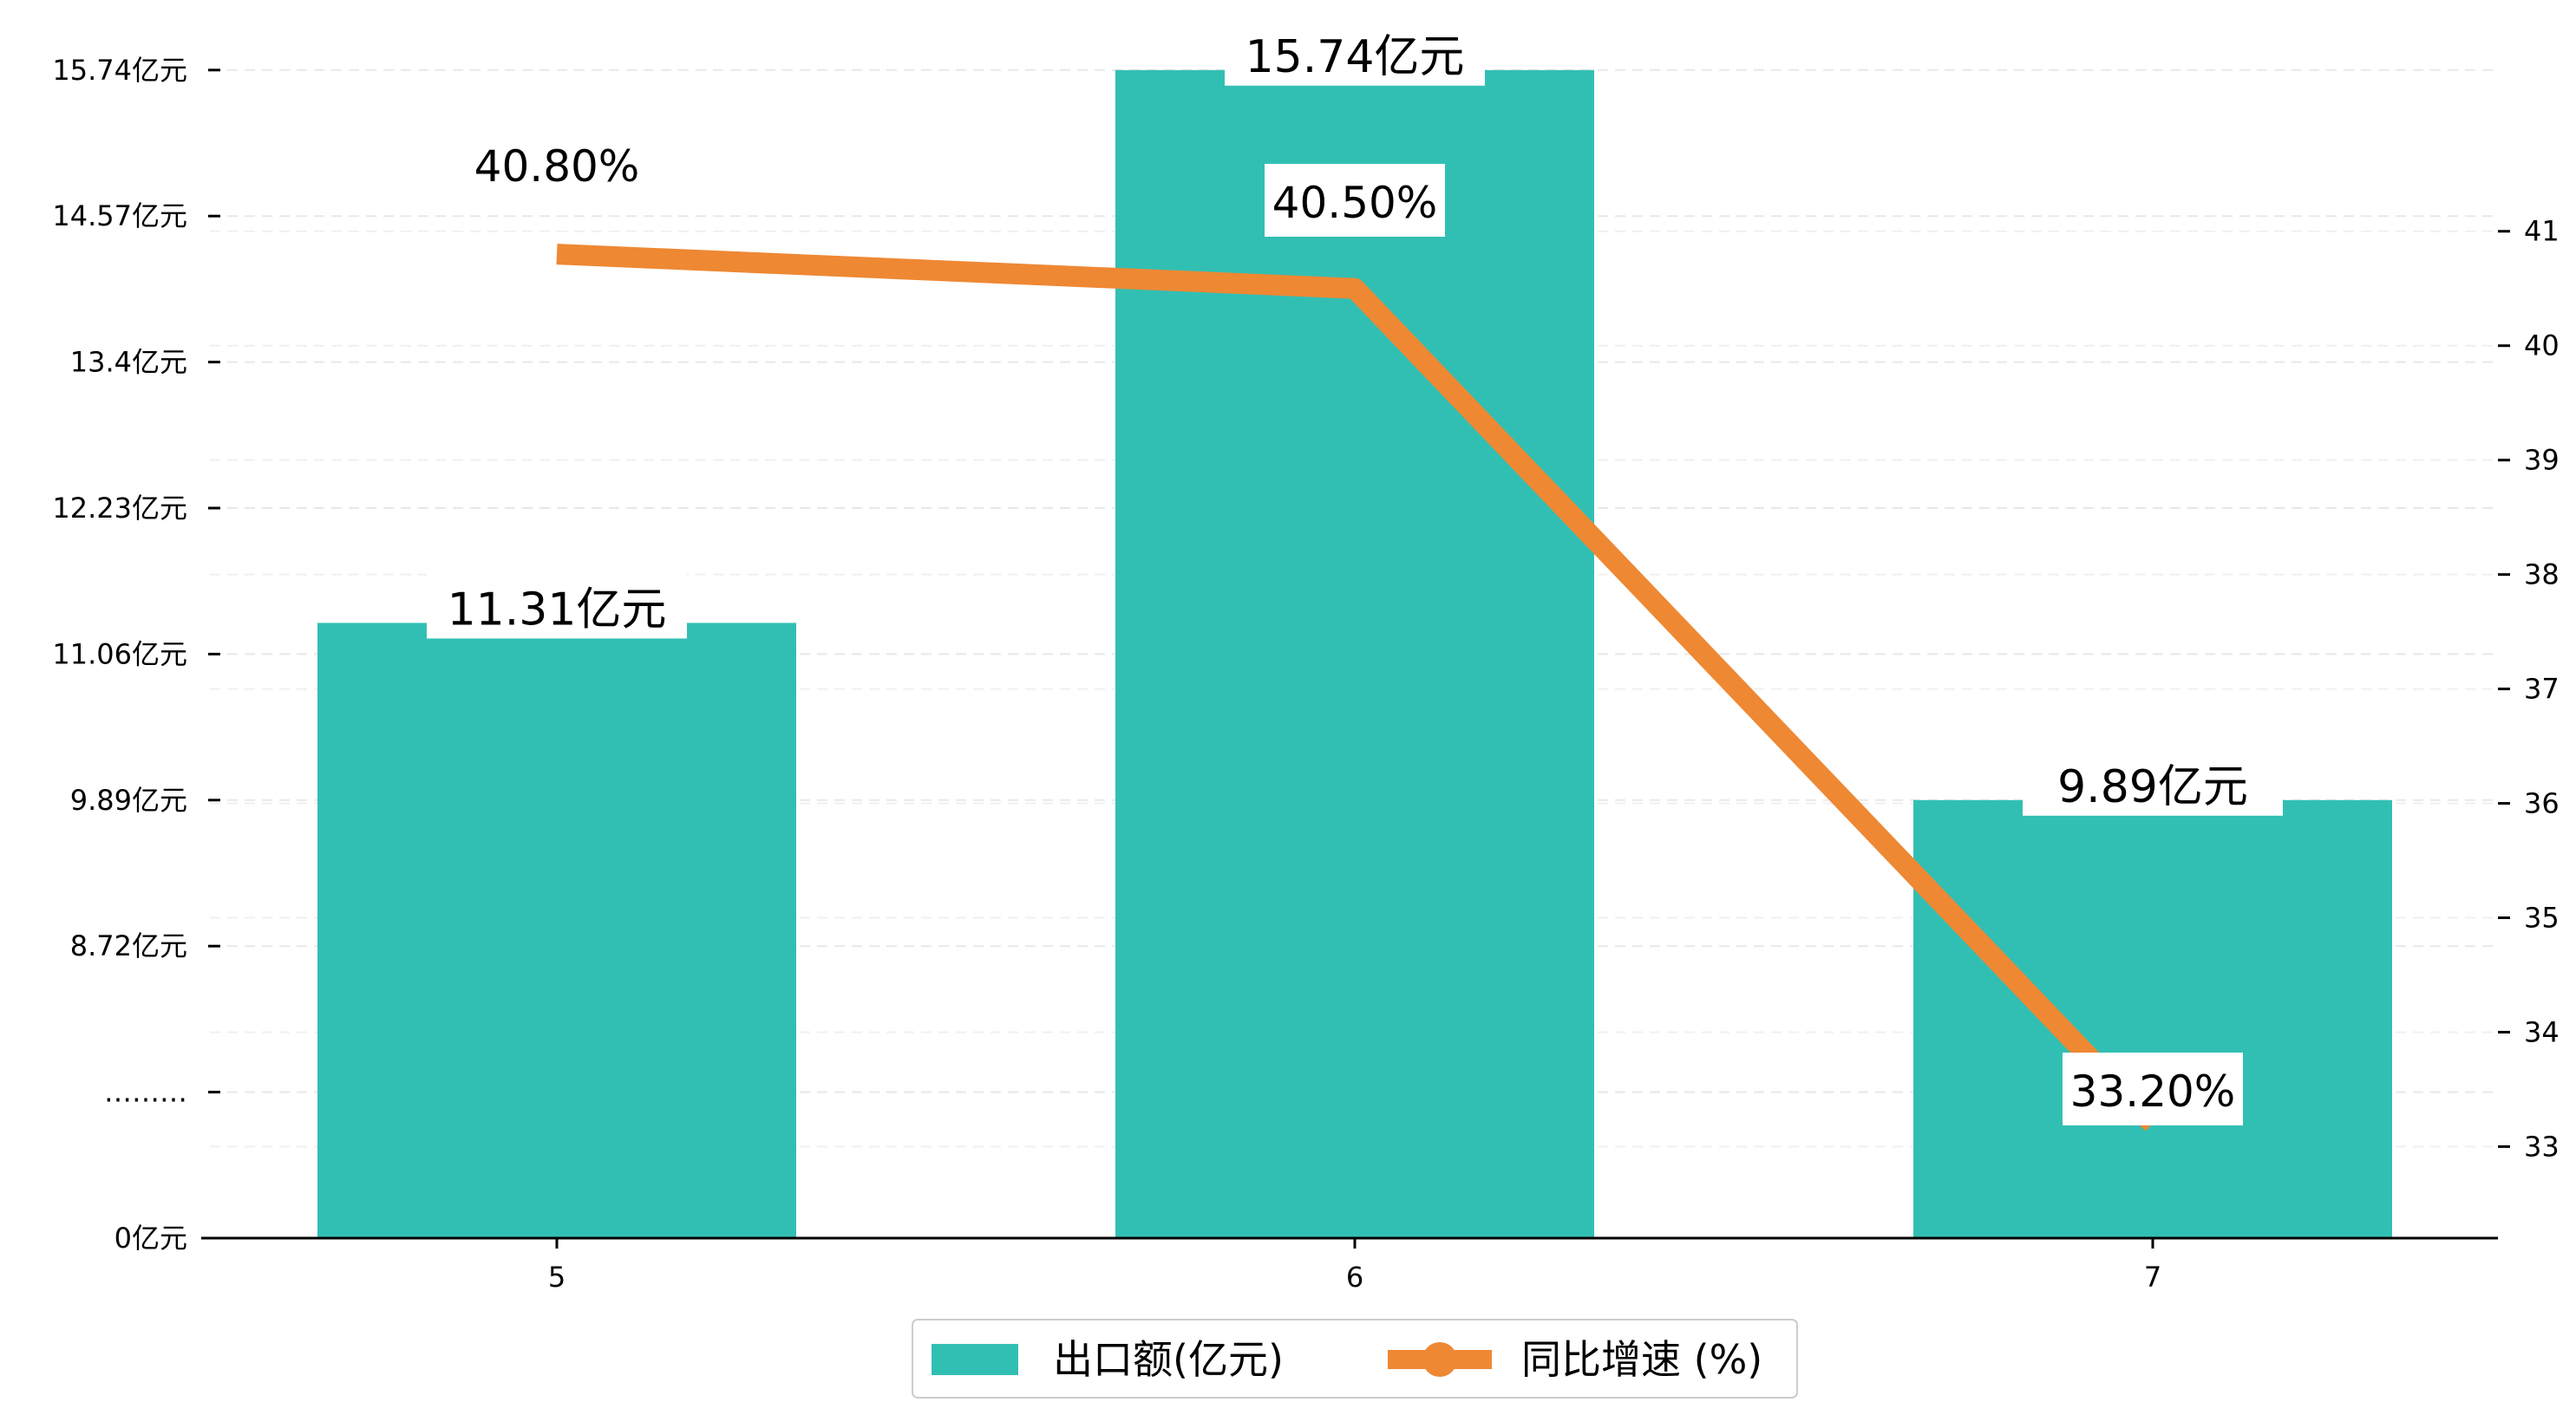 The image size is (2576, 1415). What do you see at coordinates (2542, 803) in the screenshot?
I see `y-right-tick-label: 36` at bounding box center [2542, 803].